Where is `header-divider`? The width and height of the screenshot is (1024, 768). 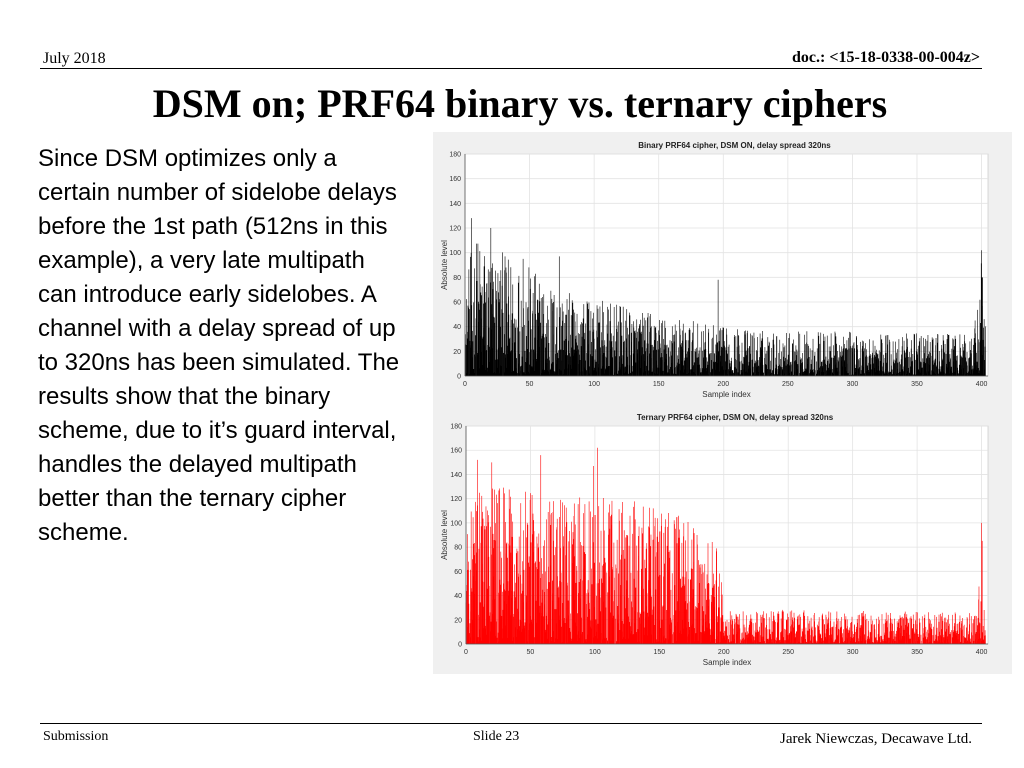
header-divider is located at coordinates (511, 68).